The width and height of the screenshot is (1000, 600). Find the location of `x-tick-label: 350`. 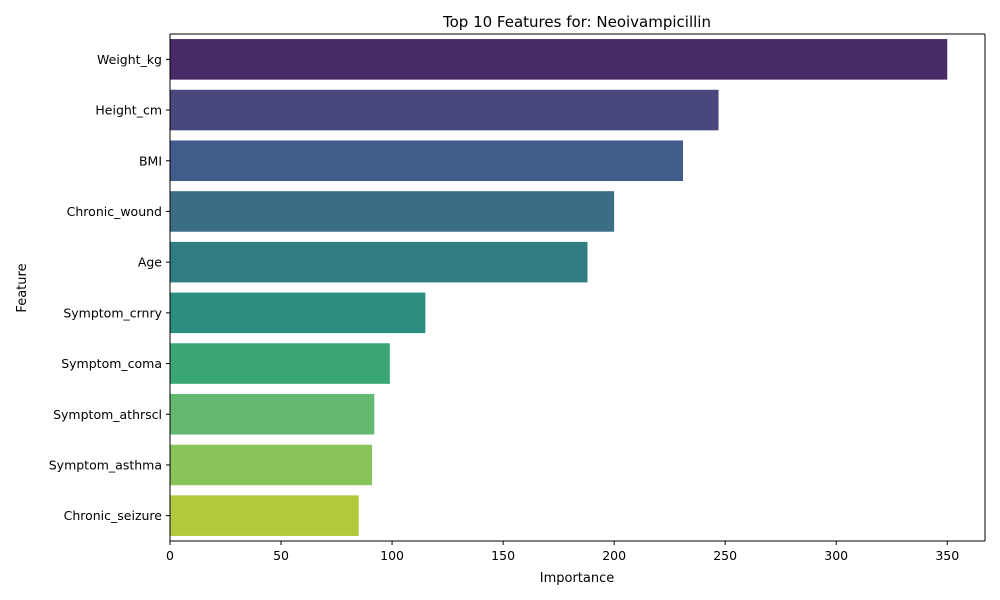

x-tick-label: 350 is located at coordinates (947, 555).